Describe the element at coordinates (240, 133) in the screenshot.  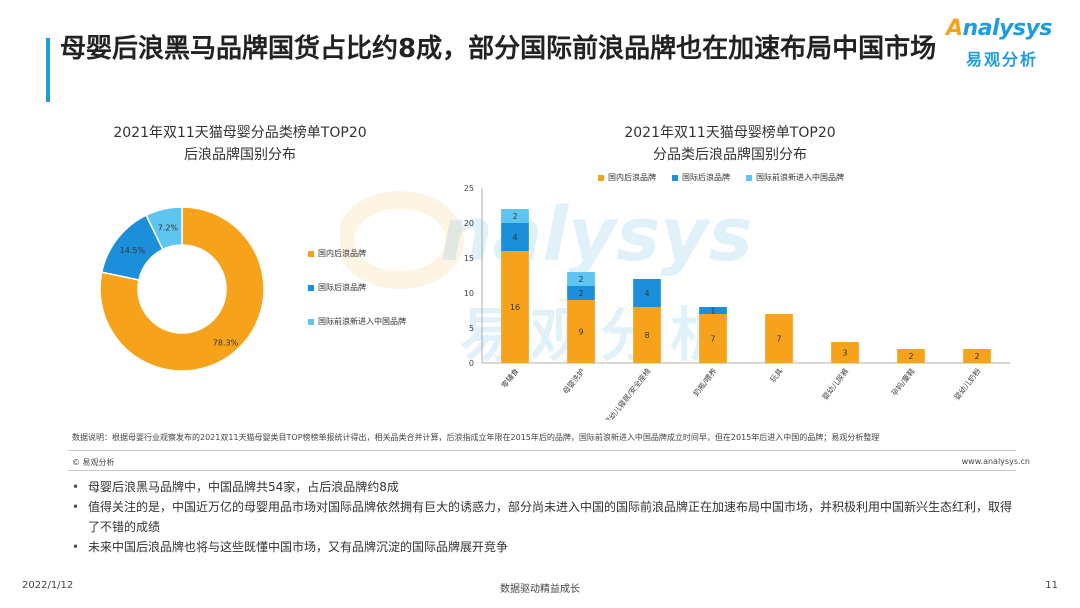
I see `pie-chart-title-line1: 2021年双11天猫母婴分品类榜单TOP20` at that location.